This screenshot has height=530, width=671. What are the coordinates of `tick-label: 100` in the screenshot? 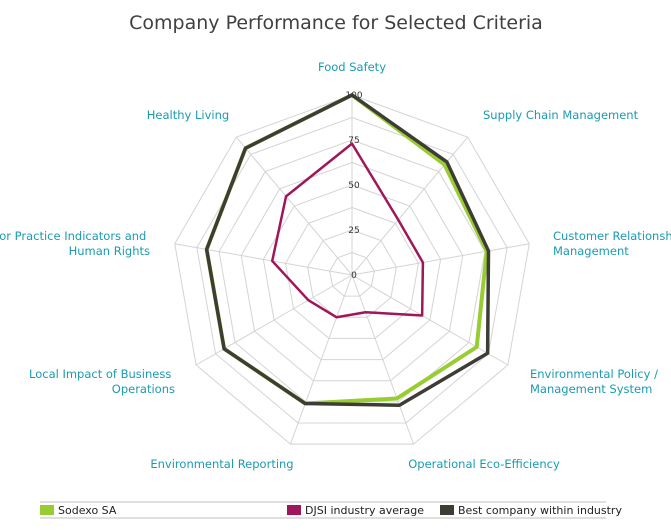 It's located at (353, 96).